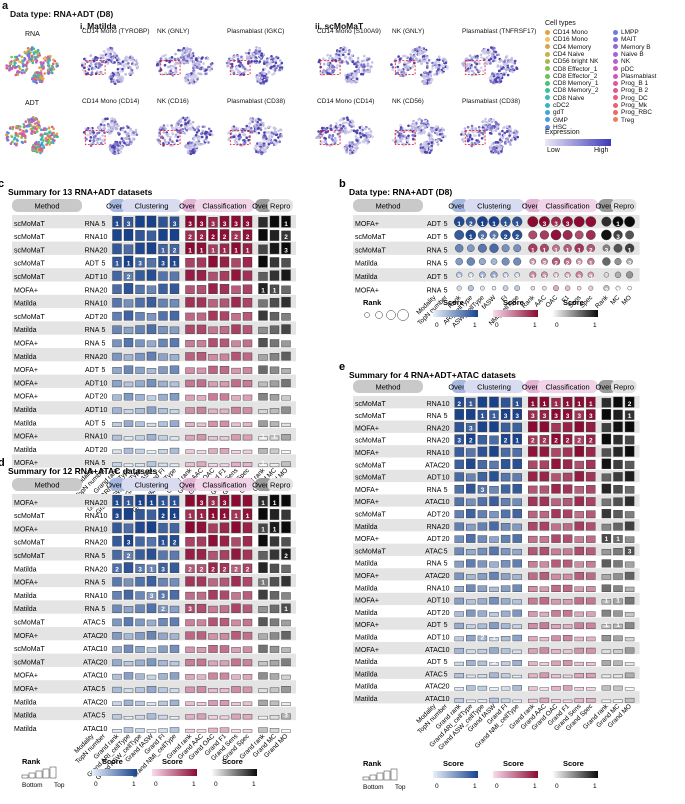 This screenshot has width=685, height=804. What do you see at coordinates (635, 84) in the screenshot?
I see `cell-type-label: Prog_B 1` at bounding box center [635, 84].